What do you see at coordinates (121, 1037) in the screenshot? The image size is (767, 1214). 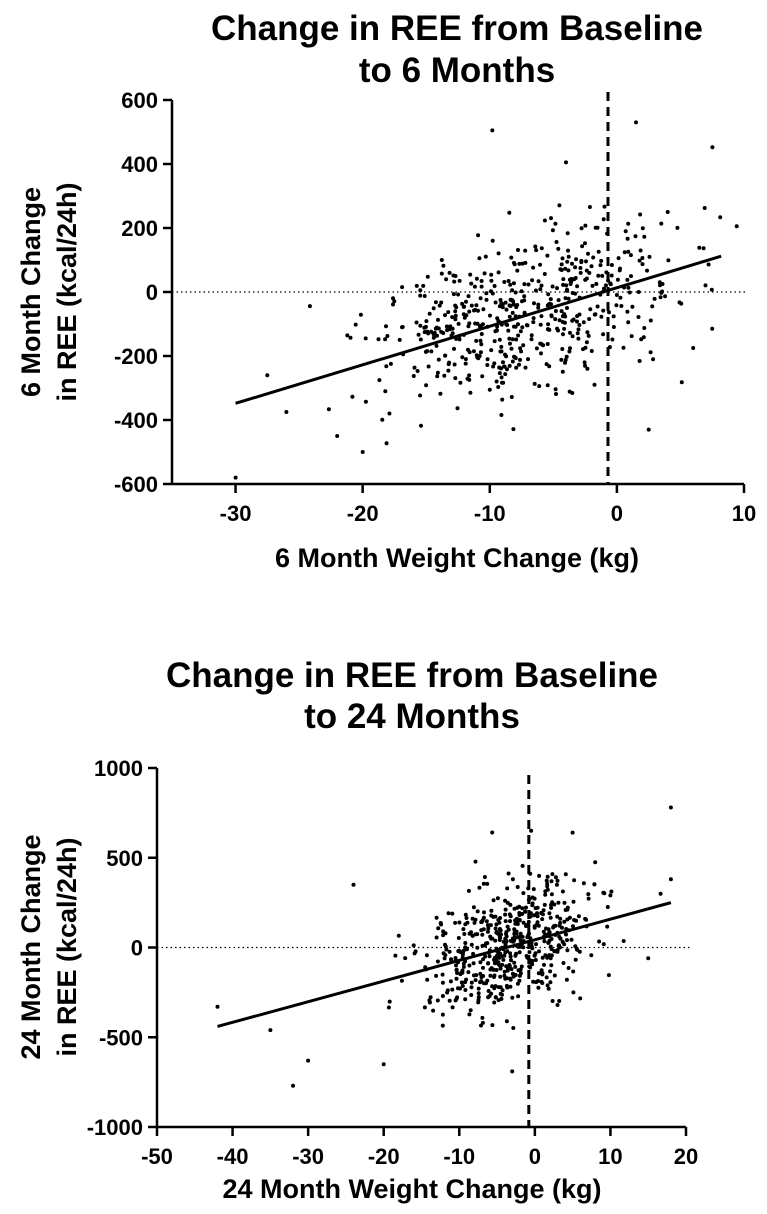 I see `y-tick-label: -500` at bounding box center [121, 1037].